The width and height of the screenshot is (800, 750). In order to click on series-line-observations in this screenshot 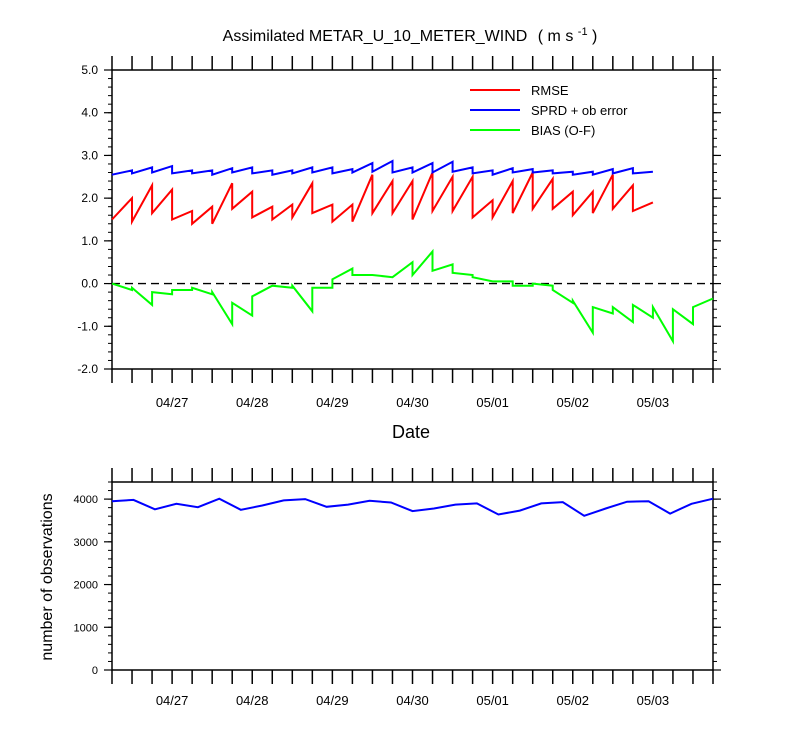, I will do `click(412, 507)`.